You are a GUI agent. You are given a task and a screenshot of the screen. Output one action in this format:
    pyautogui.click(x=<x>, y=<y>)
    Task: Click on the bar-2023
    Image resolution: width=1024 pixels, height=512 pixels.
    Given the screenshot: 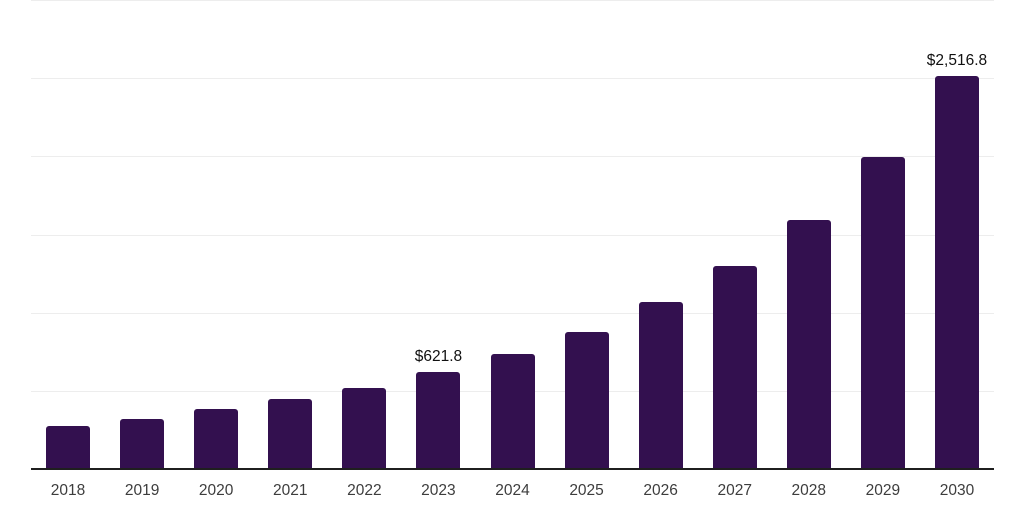 What is the action you would take?
    pyautogui.click(x=438, y=420)
    